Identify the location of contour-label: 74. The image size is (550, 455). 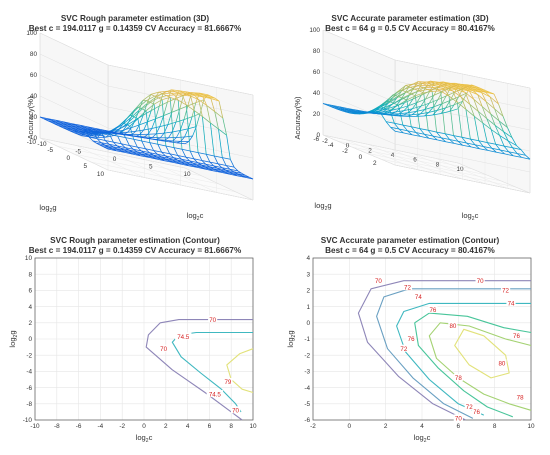
(418, 297).